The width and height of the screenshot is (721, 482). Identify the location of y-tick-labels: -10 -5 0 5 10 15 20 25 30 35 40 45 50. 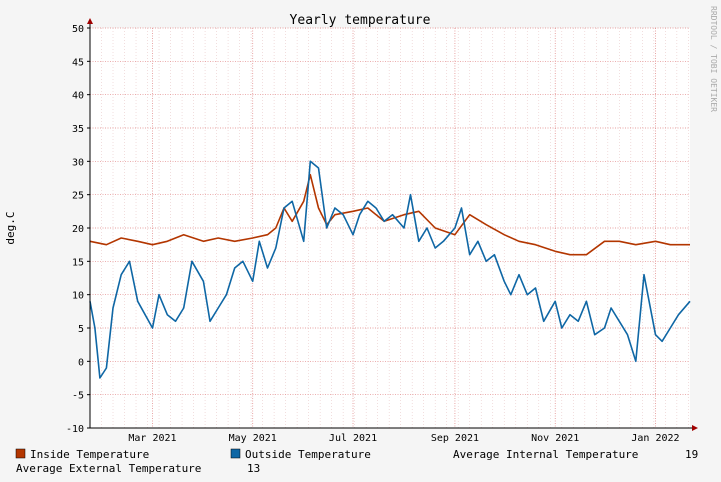
(75, 229).